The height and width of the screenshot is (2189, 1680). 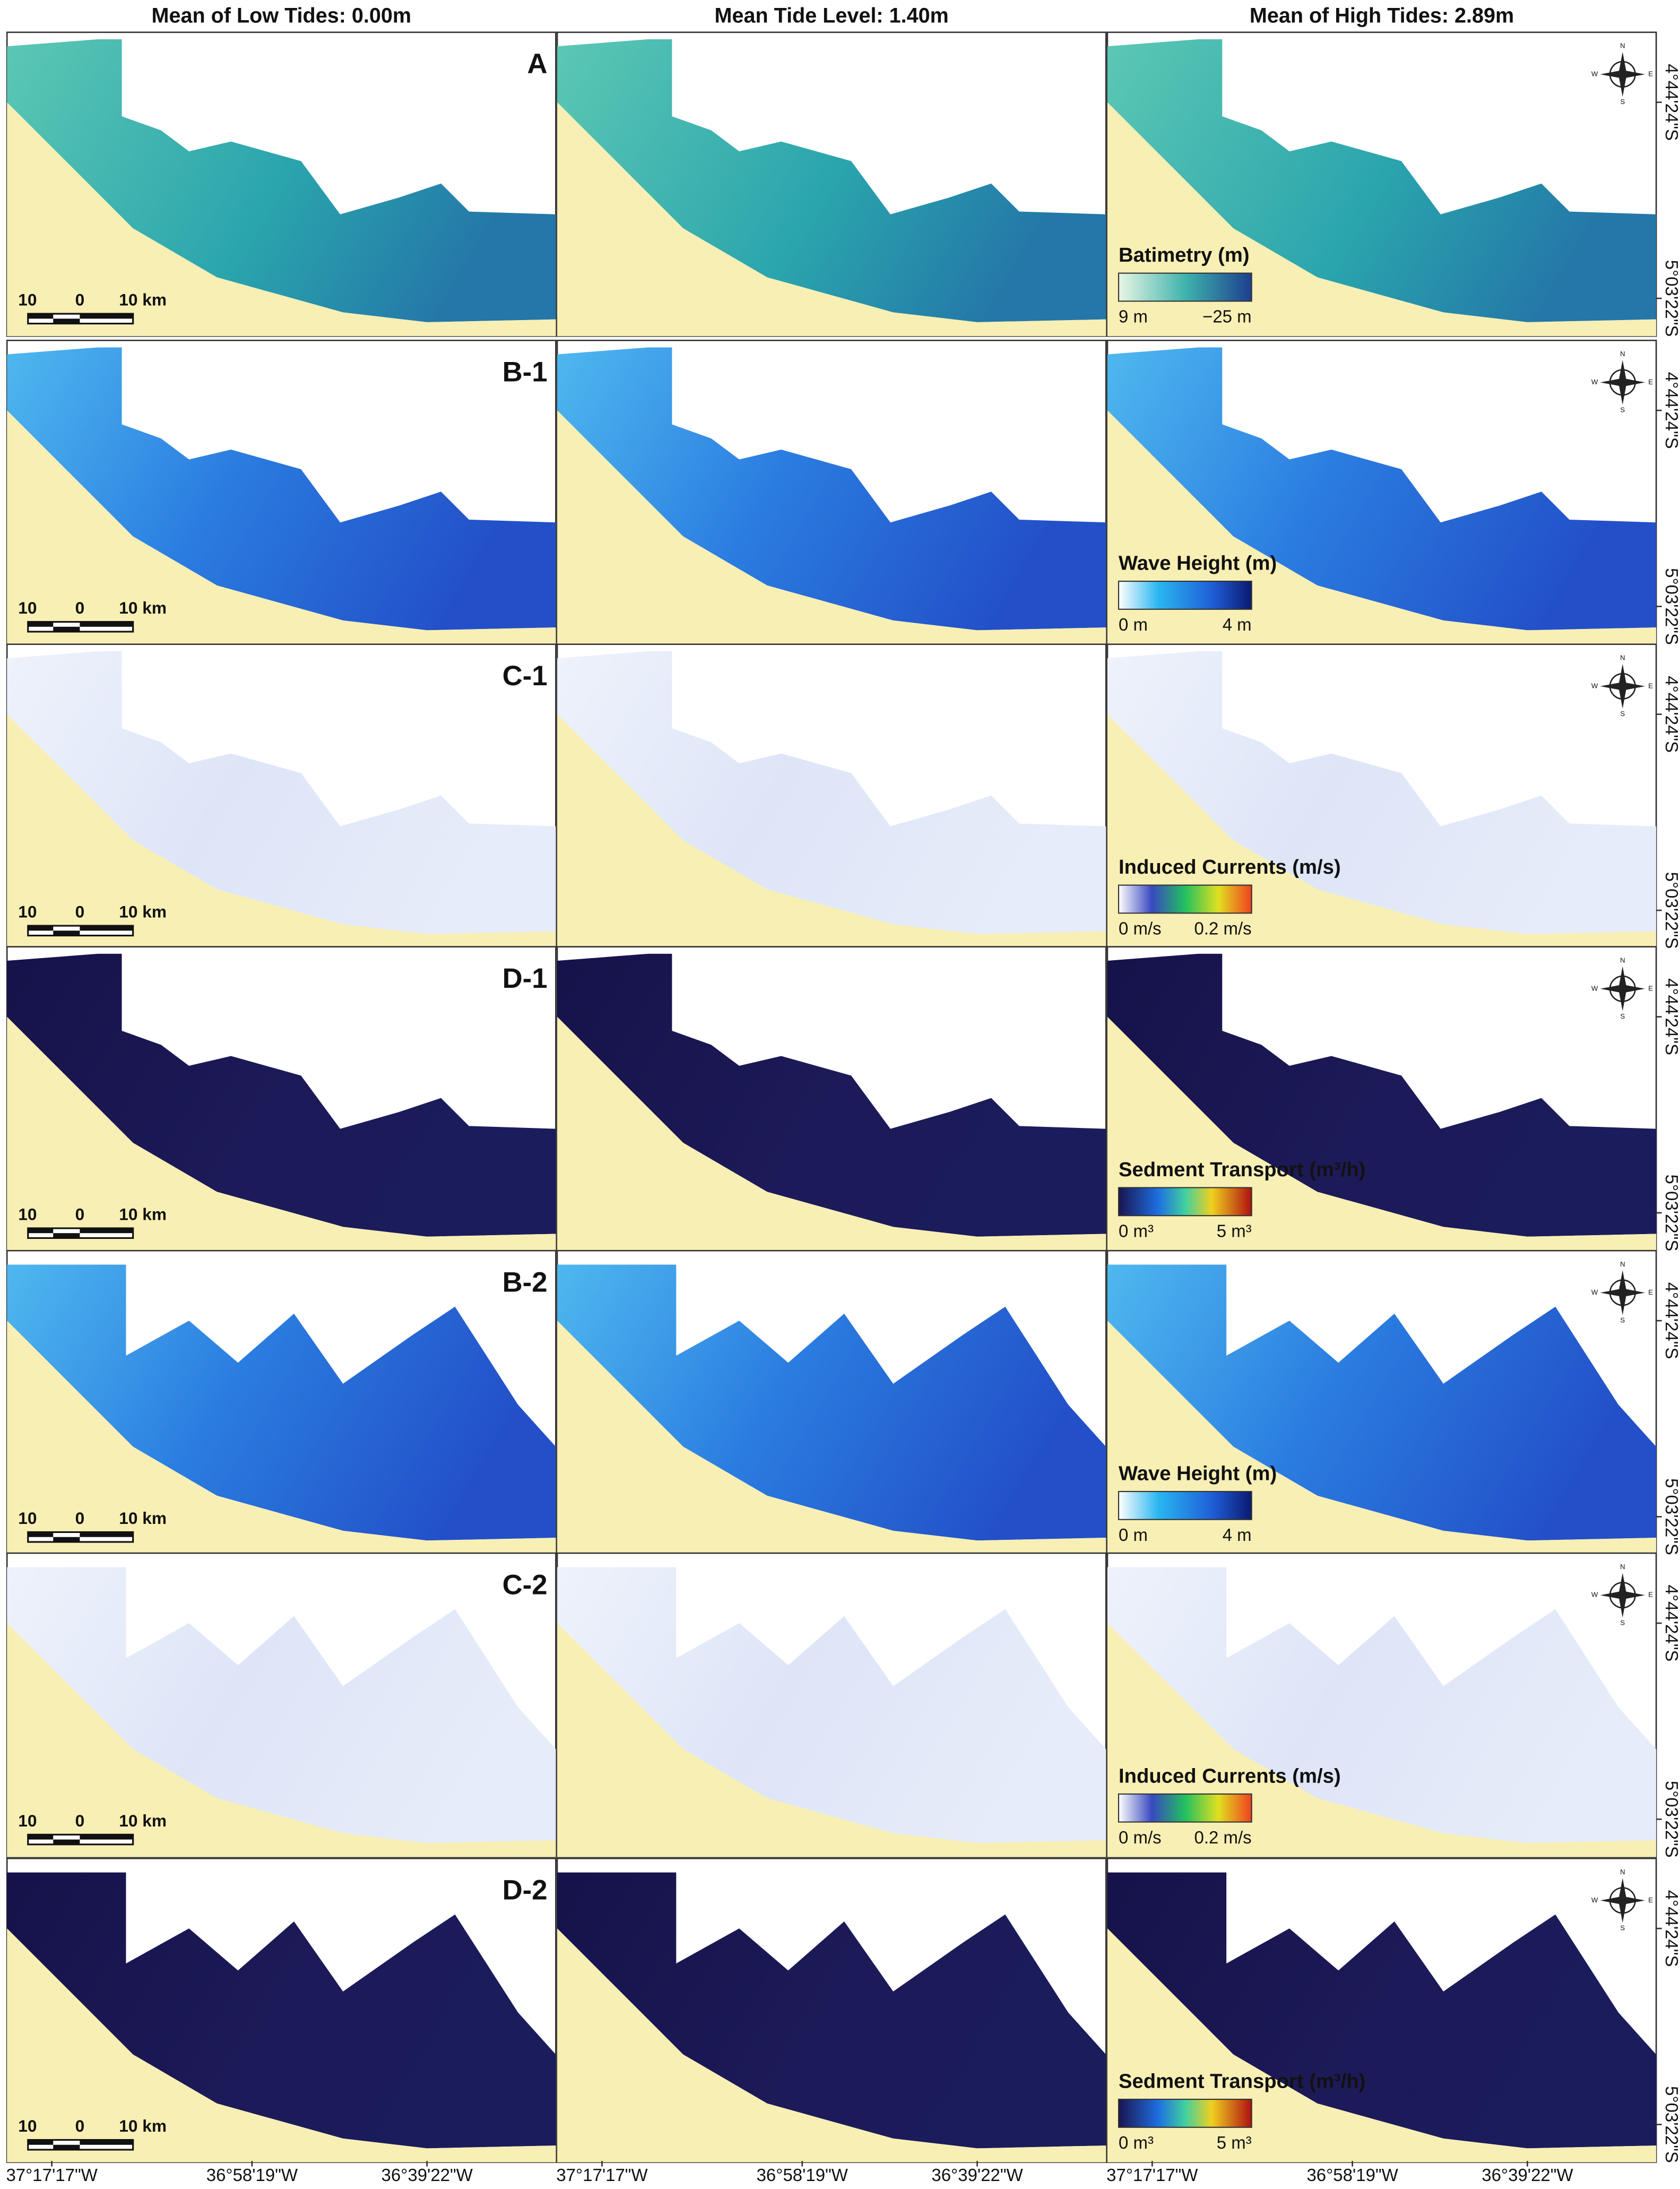 I want to click on column-header: Mean of High Tides: 2.89m, so click(x=1382, y=15).